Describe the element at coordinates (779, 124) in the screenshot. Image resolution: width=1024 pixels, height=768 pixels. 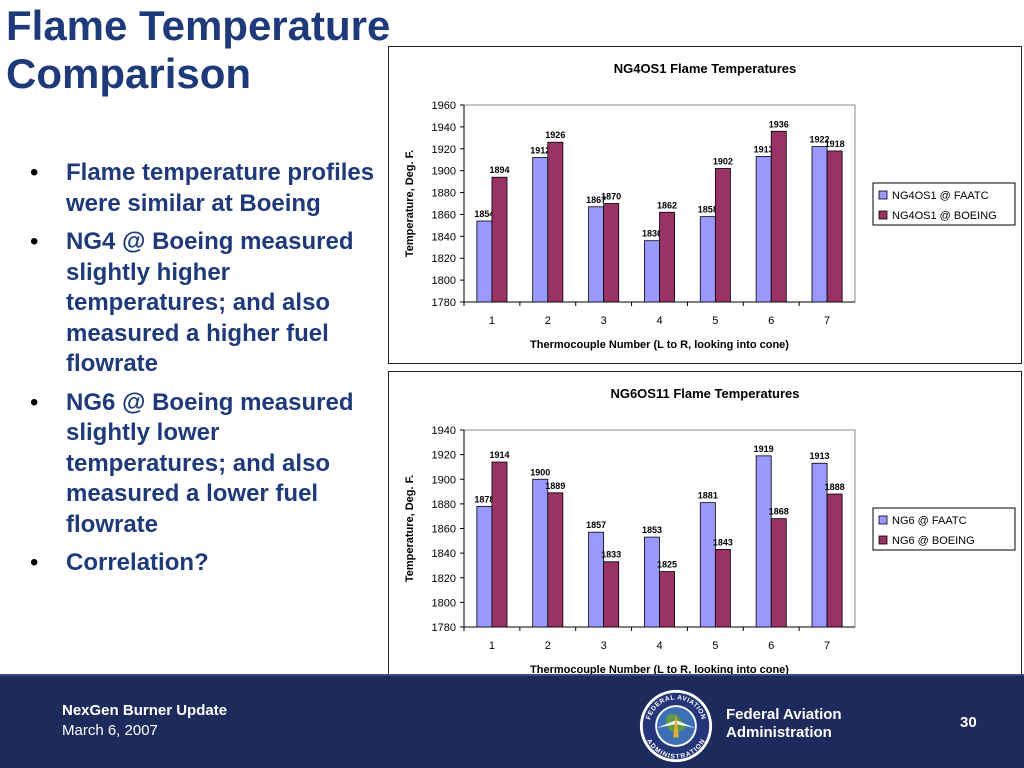
I see `data-label: 1936` at that location.